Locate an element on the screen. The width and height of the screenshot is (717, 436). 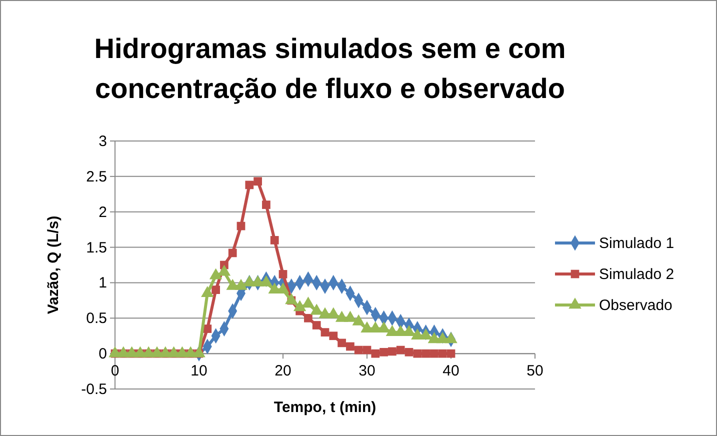
legend-label: Simulado 2 is located at coordinates (636, 274).